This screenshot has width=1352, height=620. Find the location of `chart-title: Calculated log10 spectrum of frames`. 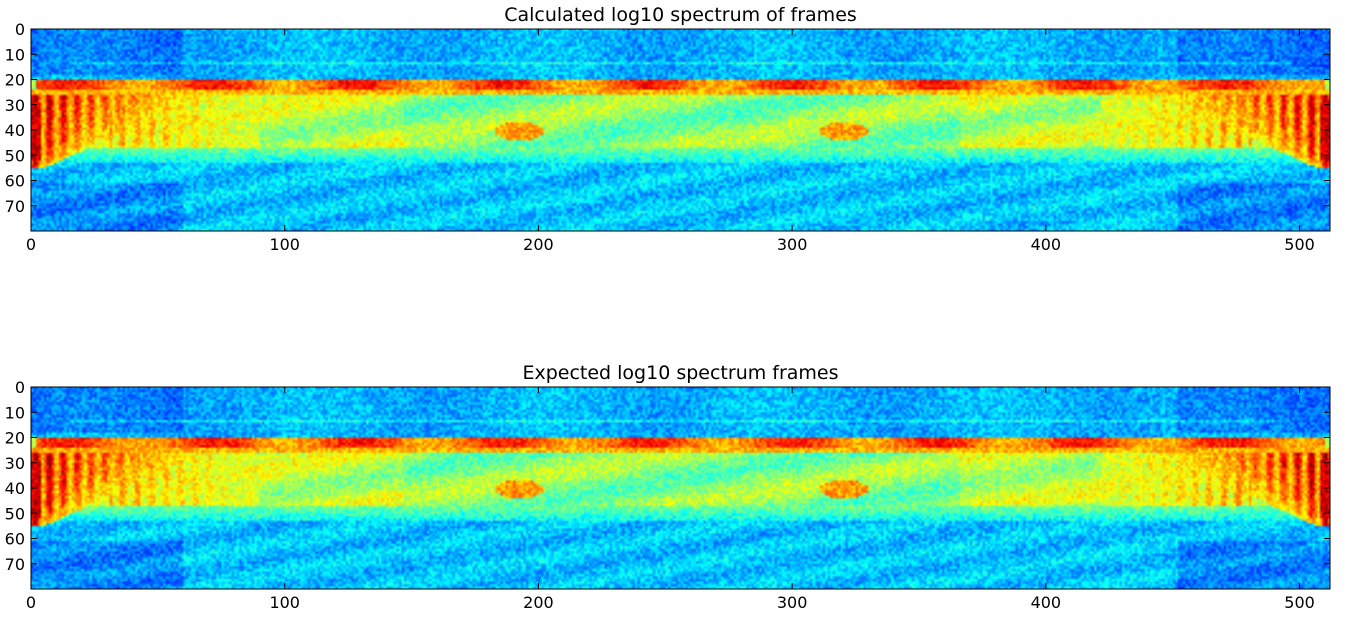

chart-title: Calculated log10 spectrum of frames is located at coordinates (680, 15).